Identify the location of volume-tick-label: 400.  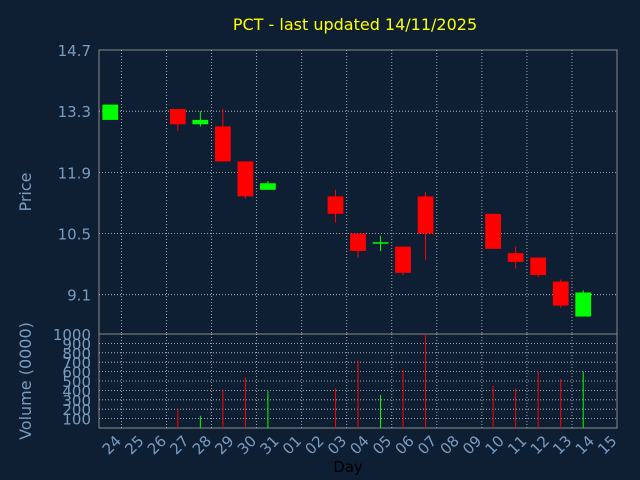
(76, 391).